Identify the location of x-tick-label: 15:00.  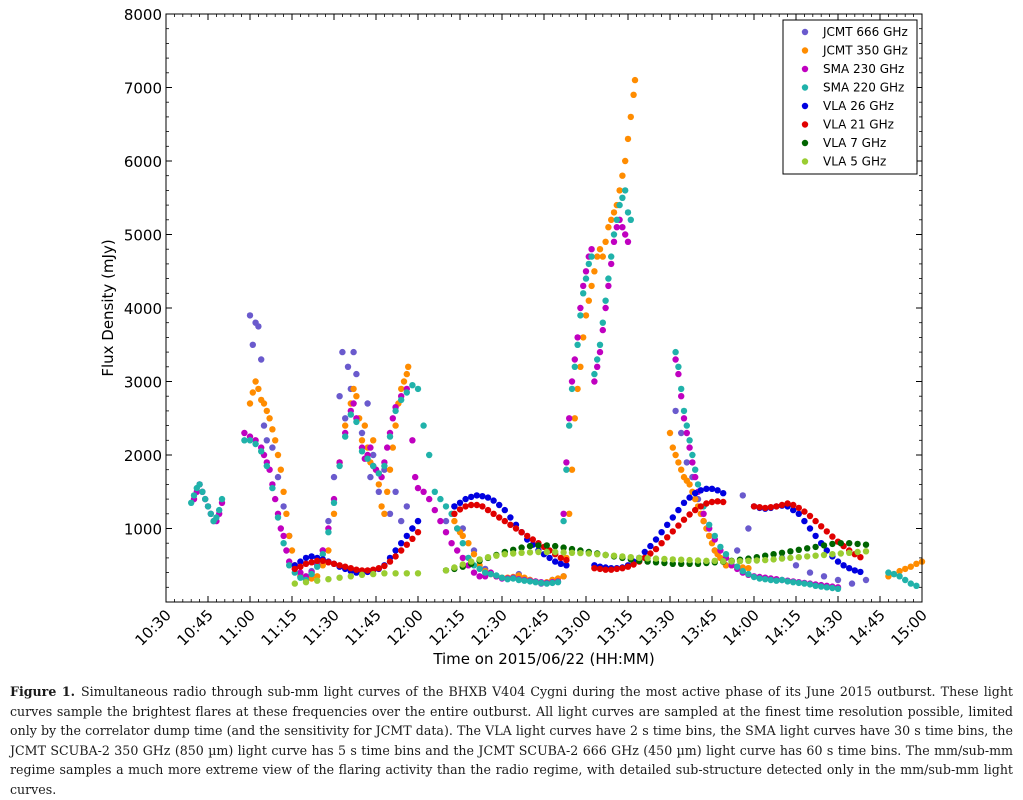
(909, 627).